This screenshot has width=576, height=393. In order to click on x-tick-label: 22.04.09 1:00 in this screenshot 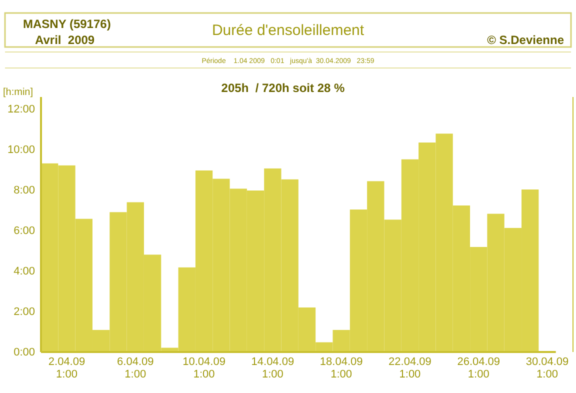, I will do `click(410, 368)`.